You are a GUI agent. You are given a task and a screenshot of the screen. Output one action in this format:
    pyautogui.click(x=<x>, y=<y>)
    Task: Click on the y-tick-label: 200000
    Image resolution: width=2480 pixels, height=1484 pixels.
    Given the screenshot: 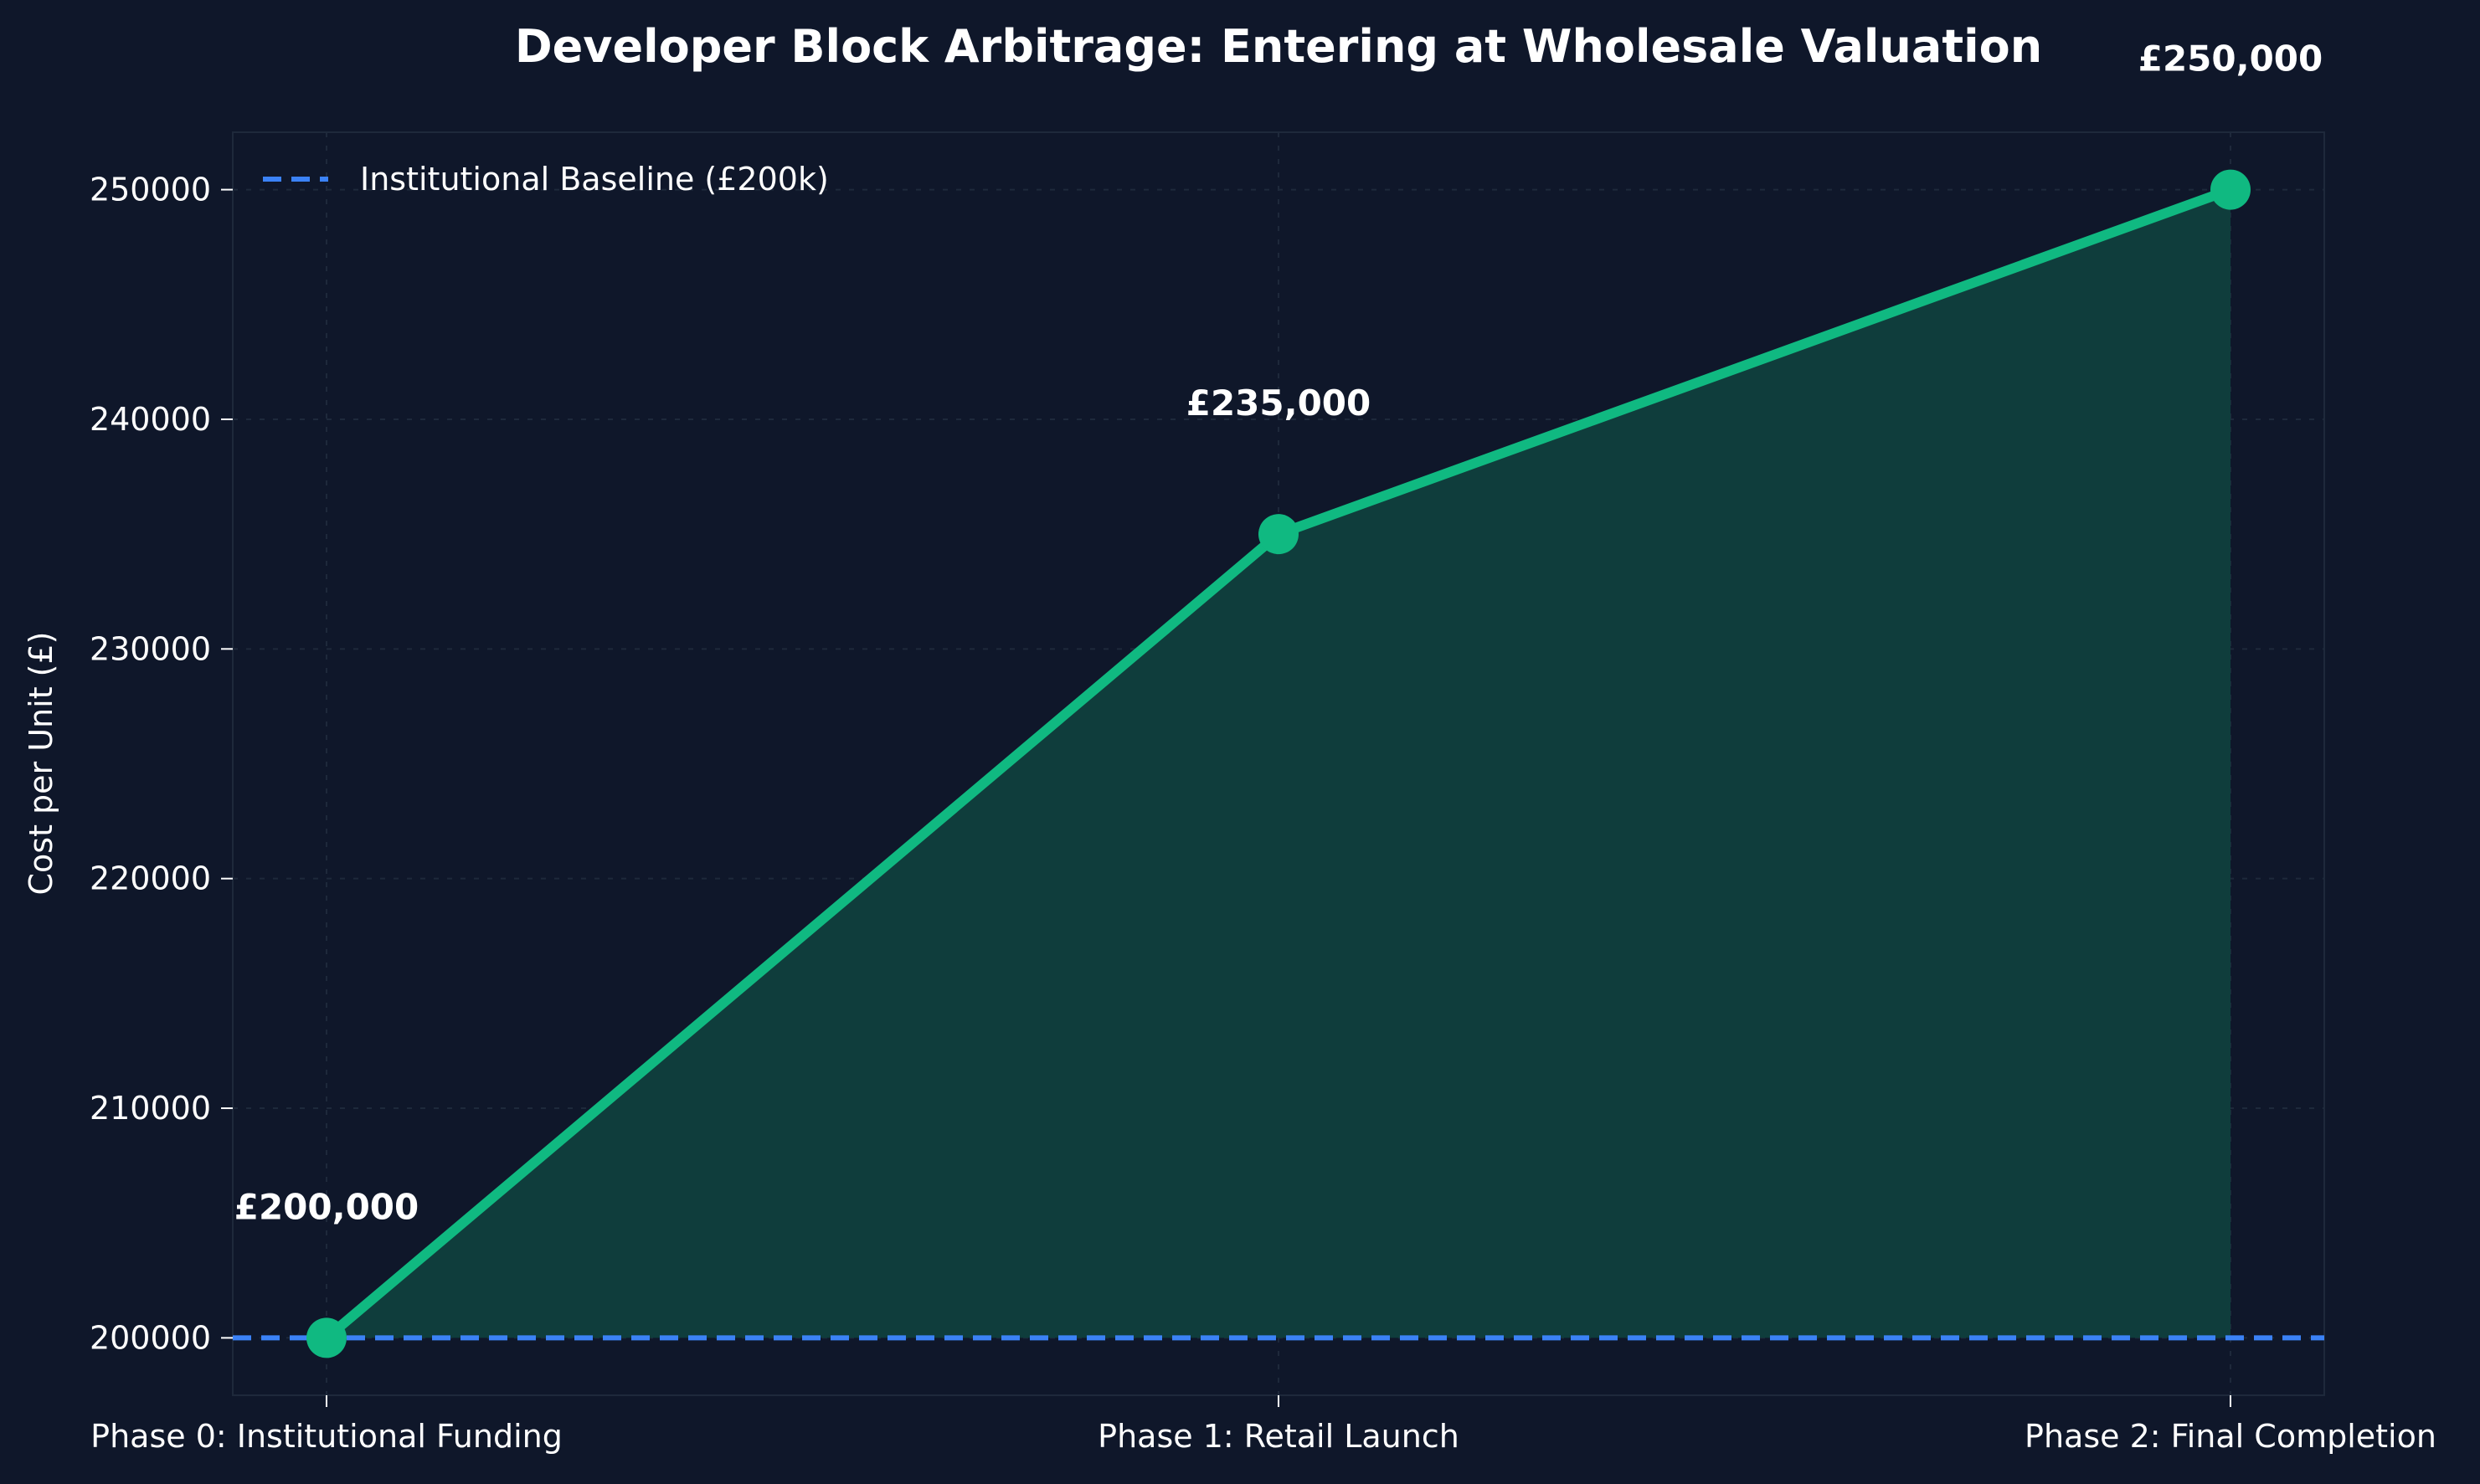 What is the action you would take?
    pyautogui.click(x=150, y=1337)
    